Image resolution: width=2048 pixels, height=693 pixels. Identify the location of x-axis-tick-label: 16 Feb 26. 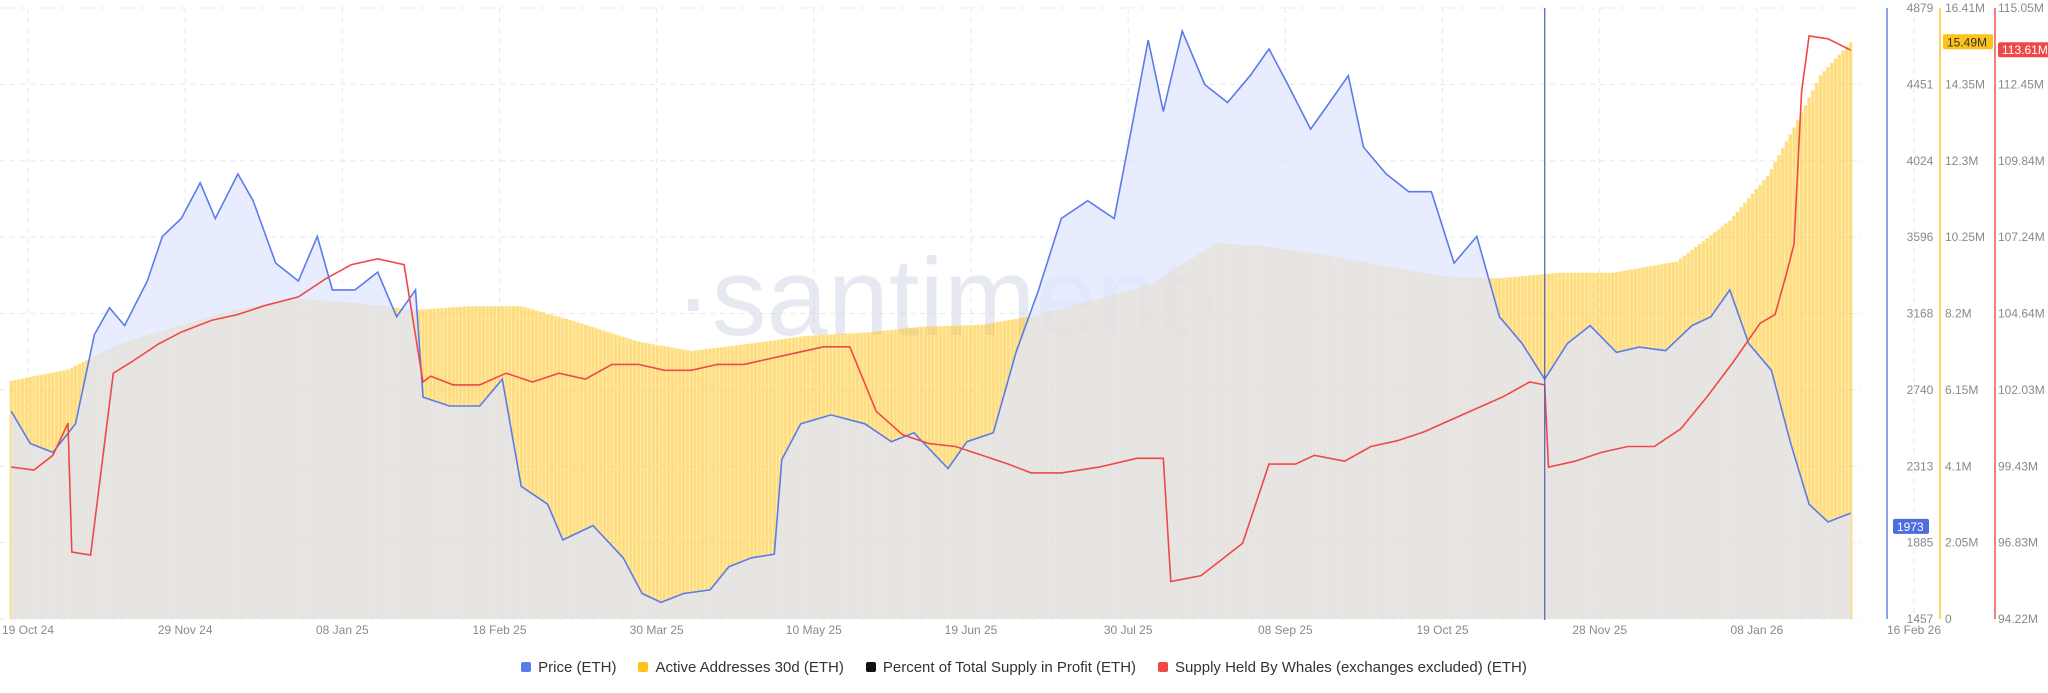
(1914, 630).